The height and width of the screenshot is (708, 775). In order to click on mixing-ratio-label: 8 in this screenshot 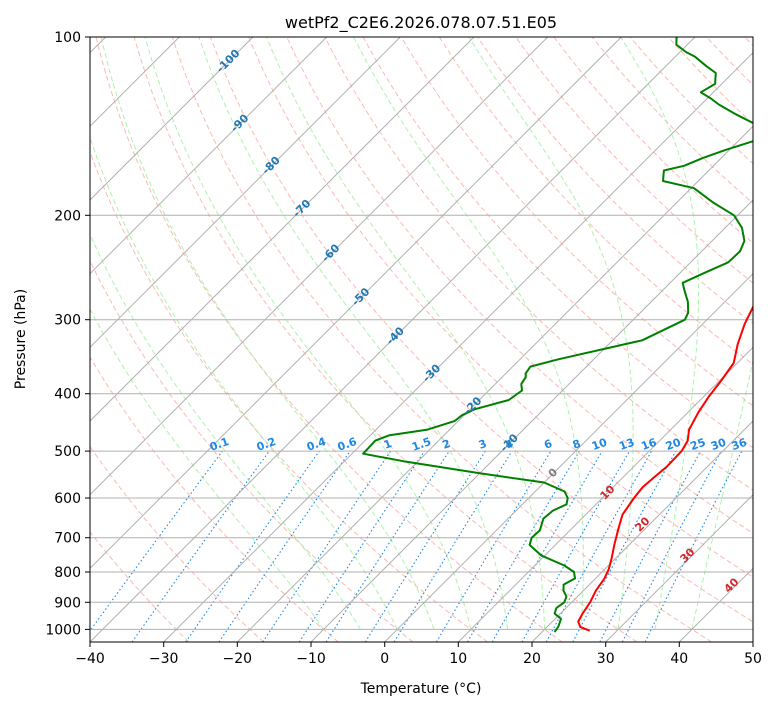, I will do `click(577, 444)`.